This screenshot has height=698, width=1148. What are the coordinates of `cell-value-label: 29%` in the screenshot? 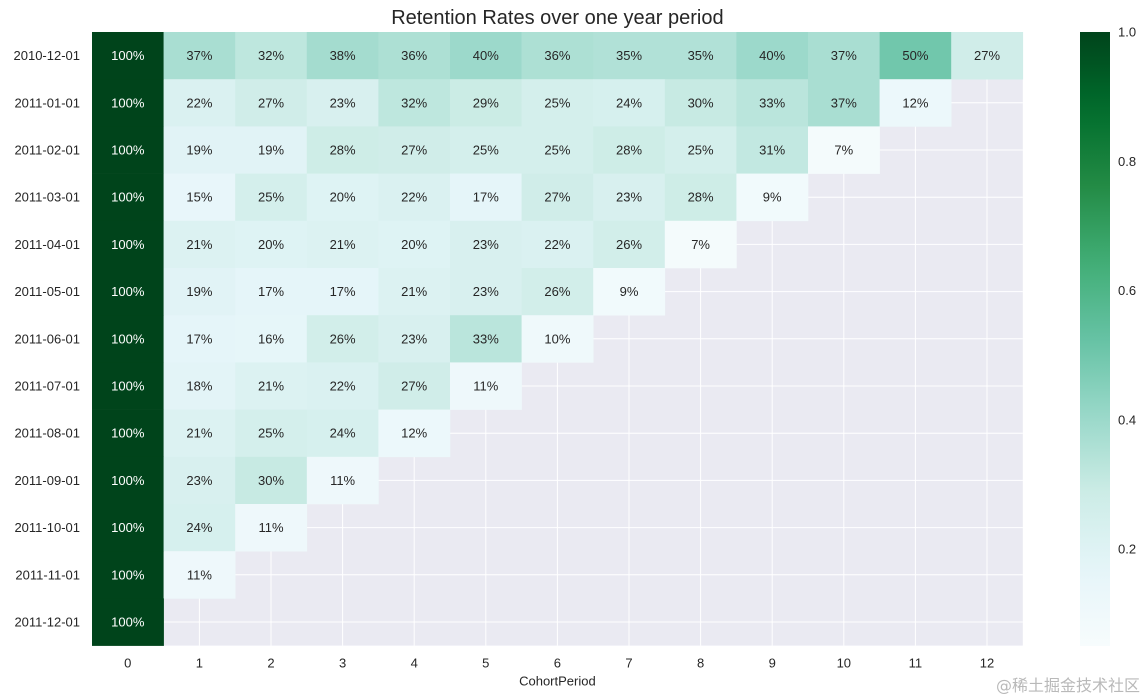 It's located at (486, 102).